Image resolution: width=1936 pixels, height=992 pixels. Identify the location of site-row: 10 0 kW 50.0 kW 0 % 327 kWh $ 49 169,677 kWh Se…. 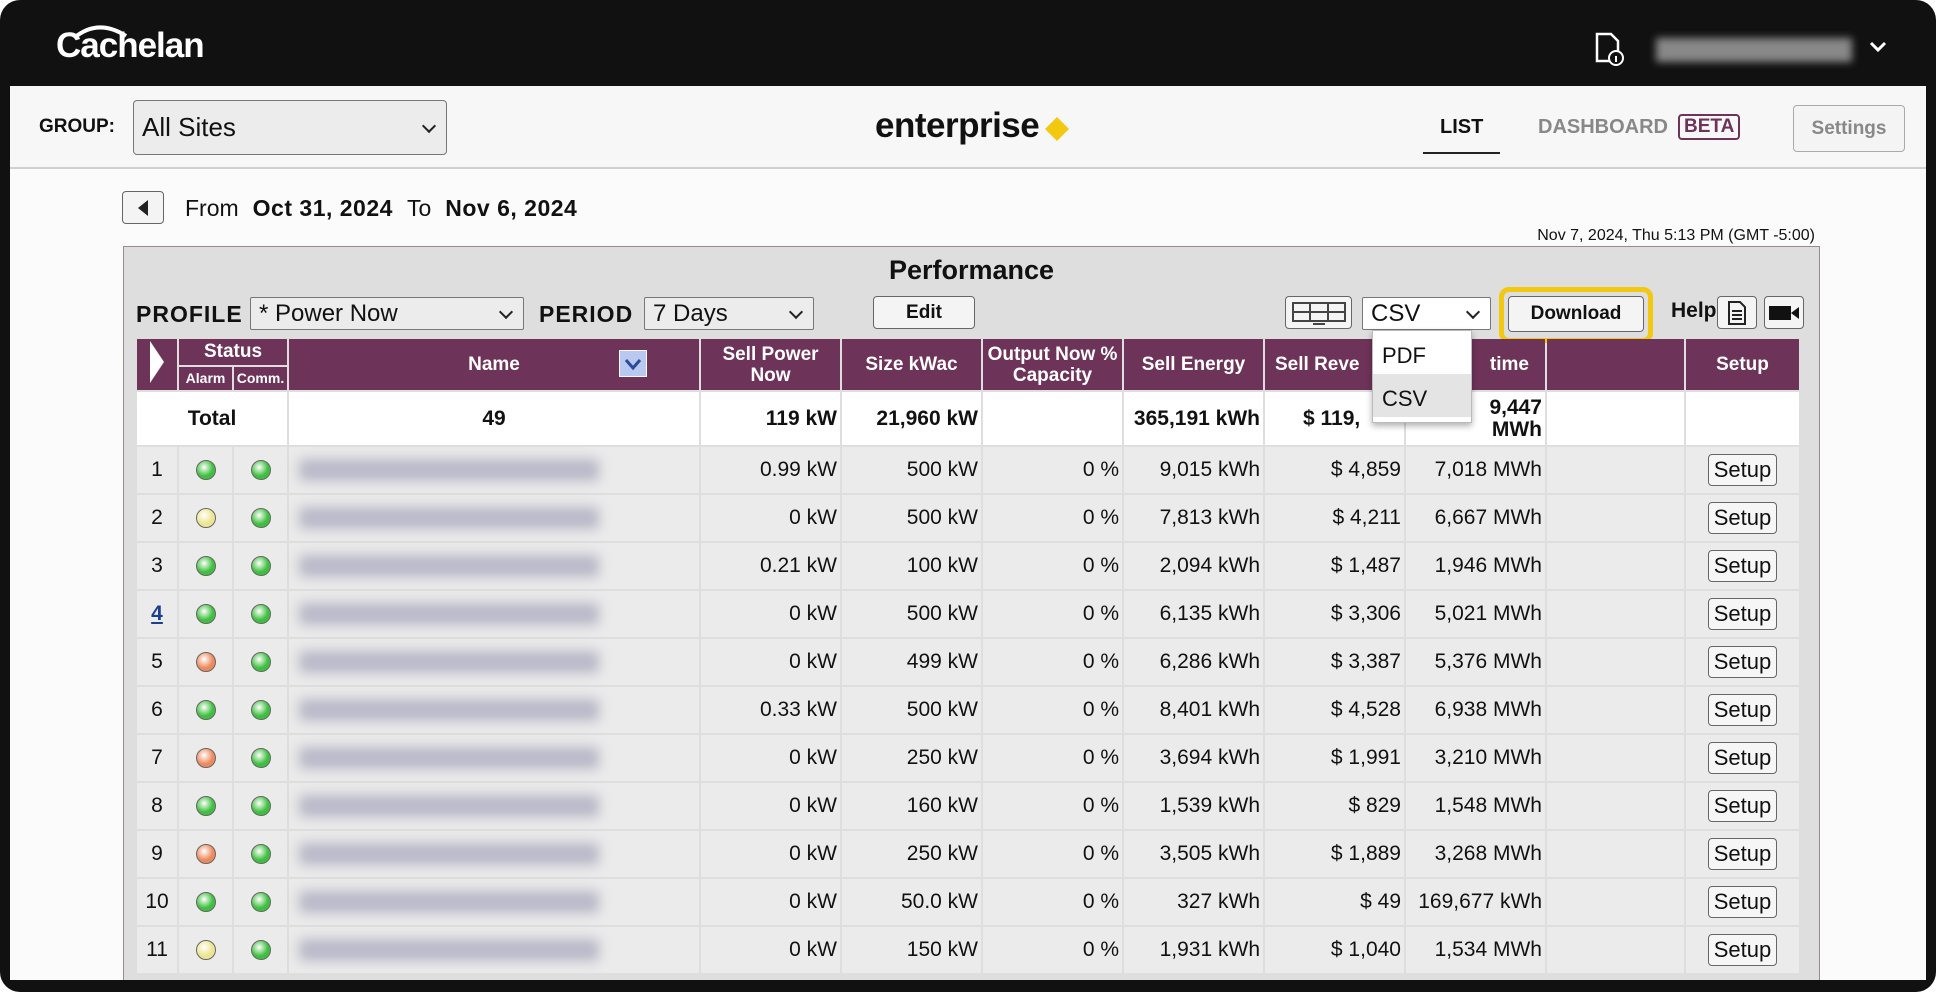
(968, 902).